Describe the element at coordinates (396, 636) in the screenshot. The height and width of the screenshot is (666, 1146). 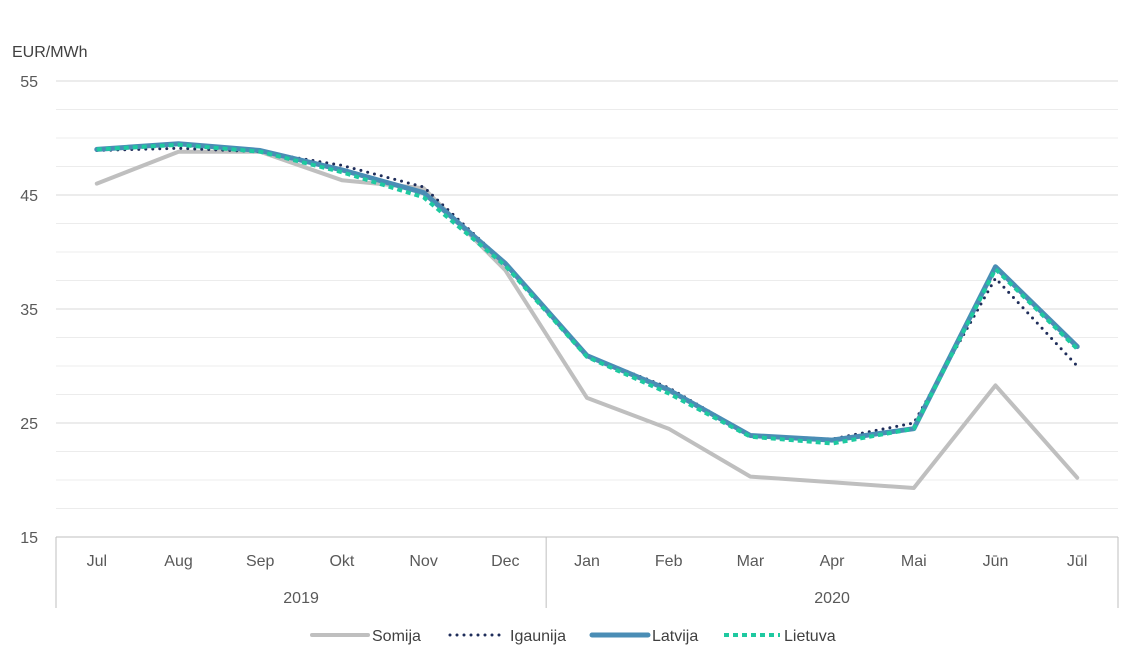
I see `legend-label-somija: Somija` at that location.